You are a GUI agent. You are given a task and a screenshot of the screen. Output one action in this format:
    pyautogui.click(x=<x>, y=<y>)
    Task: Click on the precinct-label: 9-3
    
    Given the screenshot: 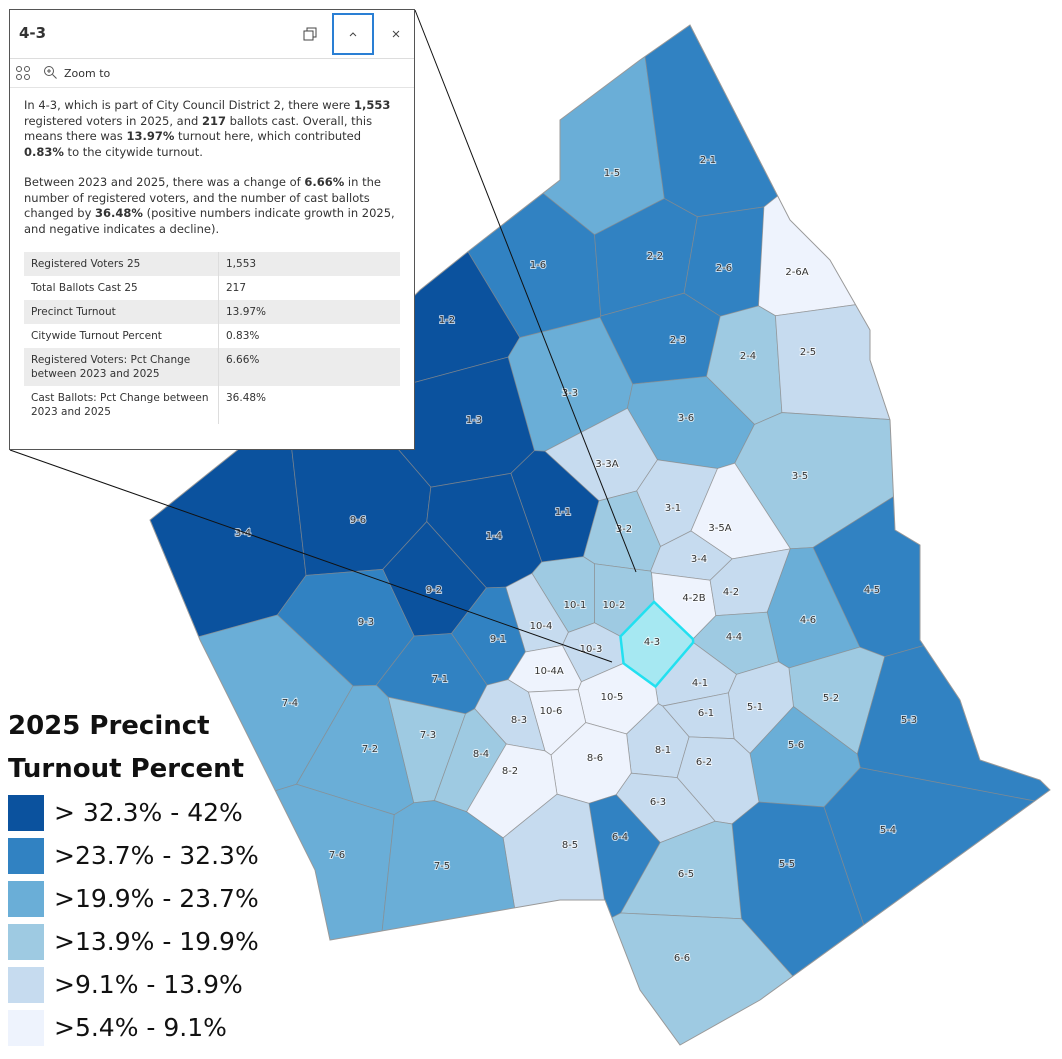 What is the action you would take?
    pyautogui.click(x=366, y=622)
    